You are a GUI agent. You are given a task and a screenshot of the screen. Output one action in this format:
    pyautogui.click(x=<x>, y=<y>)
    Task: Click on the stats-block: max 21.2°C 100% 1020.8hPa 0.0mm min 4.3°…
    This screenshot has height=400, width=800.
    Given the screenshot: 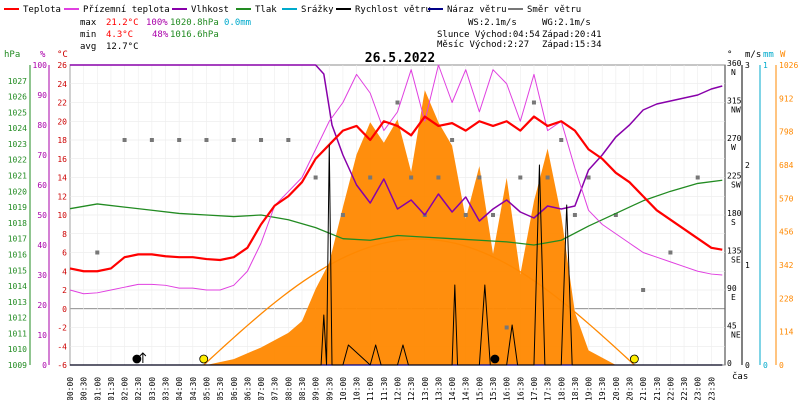 What is the action you would take?
    pyautogui.click(x=341, y=35)
    